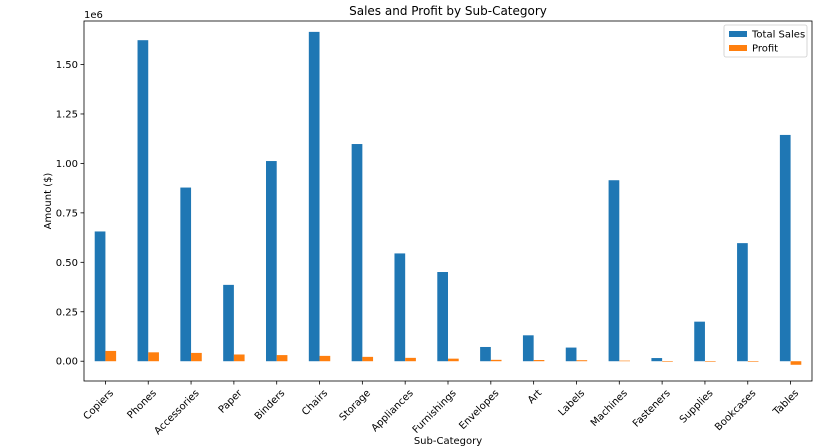  I want to click on bar-profit-storage, so click(368, 359).